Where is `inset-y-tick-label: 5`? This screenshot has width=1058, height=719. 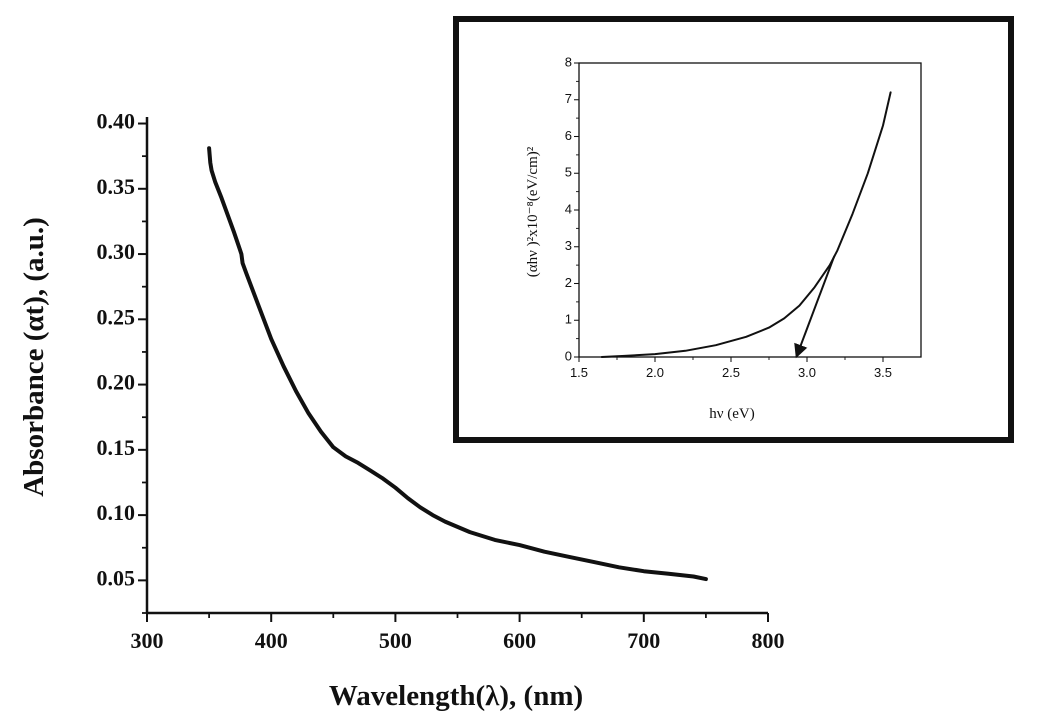
inset-y-tick-label: 5 is located at coordinates (568, 172).